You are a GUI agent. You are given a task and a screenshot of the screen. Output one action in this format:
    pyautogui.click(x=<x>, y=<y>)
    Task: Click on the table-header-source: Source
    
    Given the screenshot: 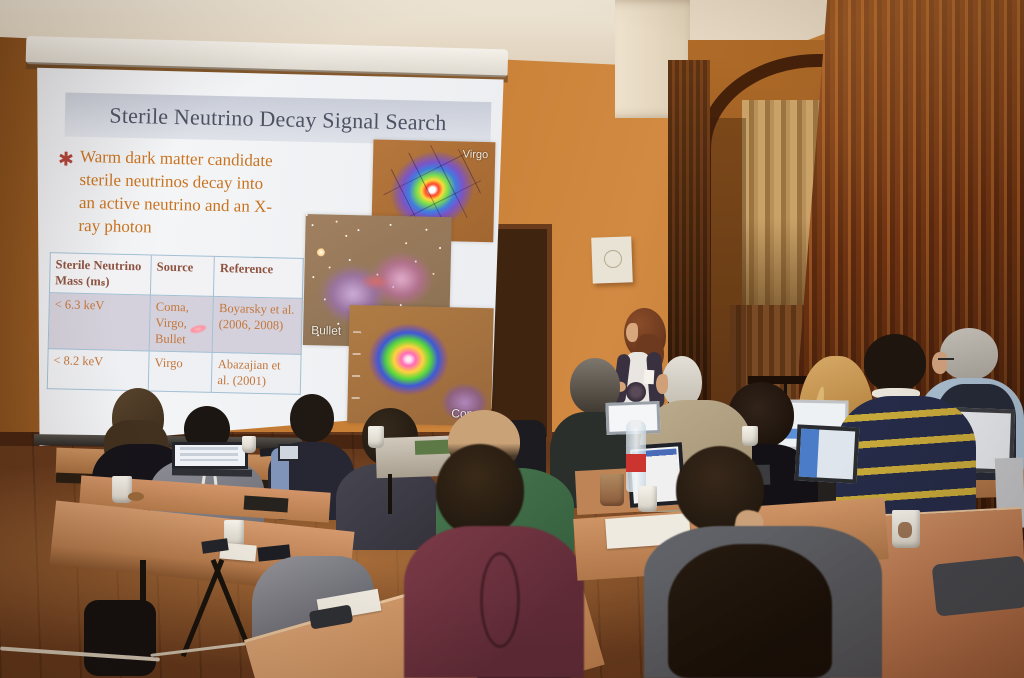 What is the action you would take?
    pyautogui.click(x=182, y=275)
    